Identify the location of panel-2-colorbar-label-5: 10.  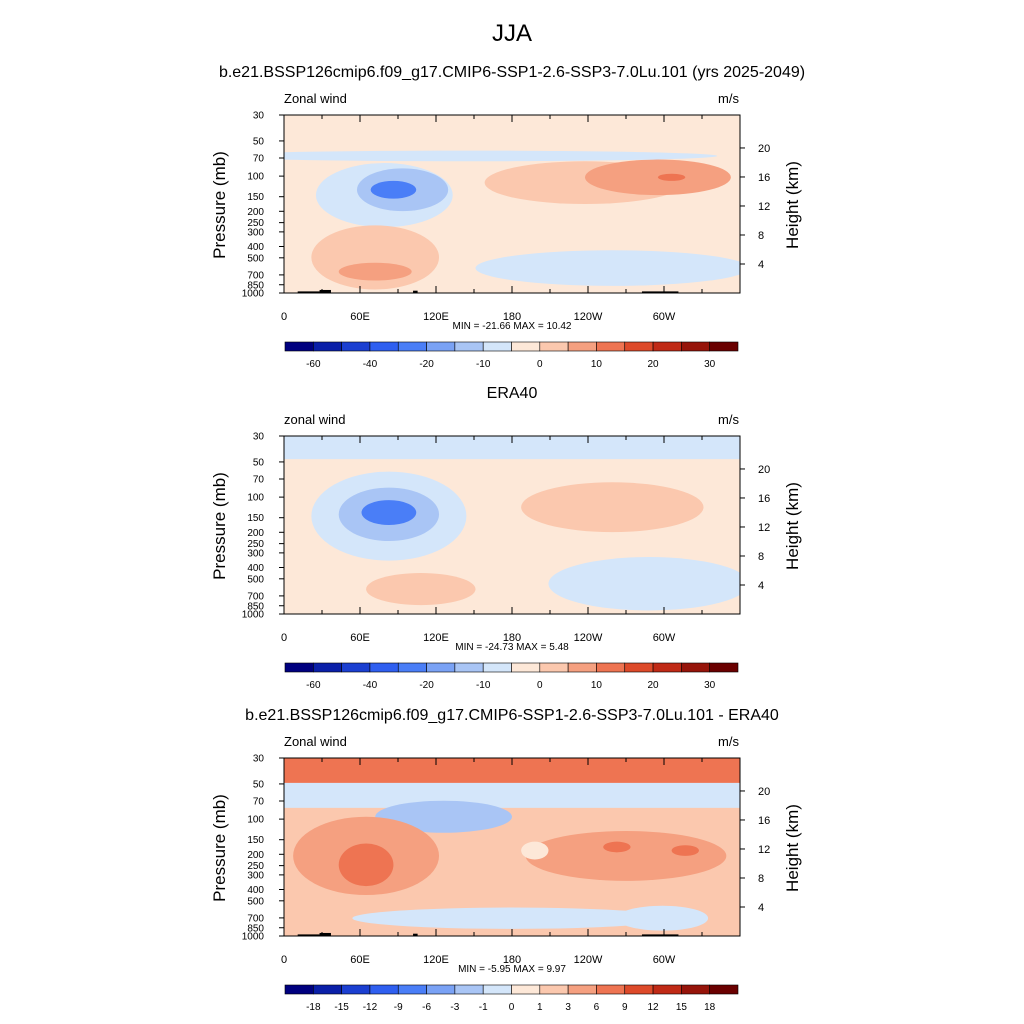
(597, 685).